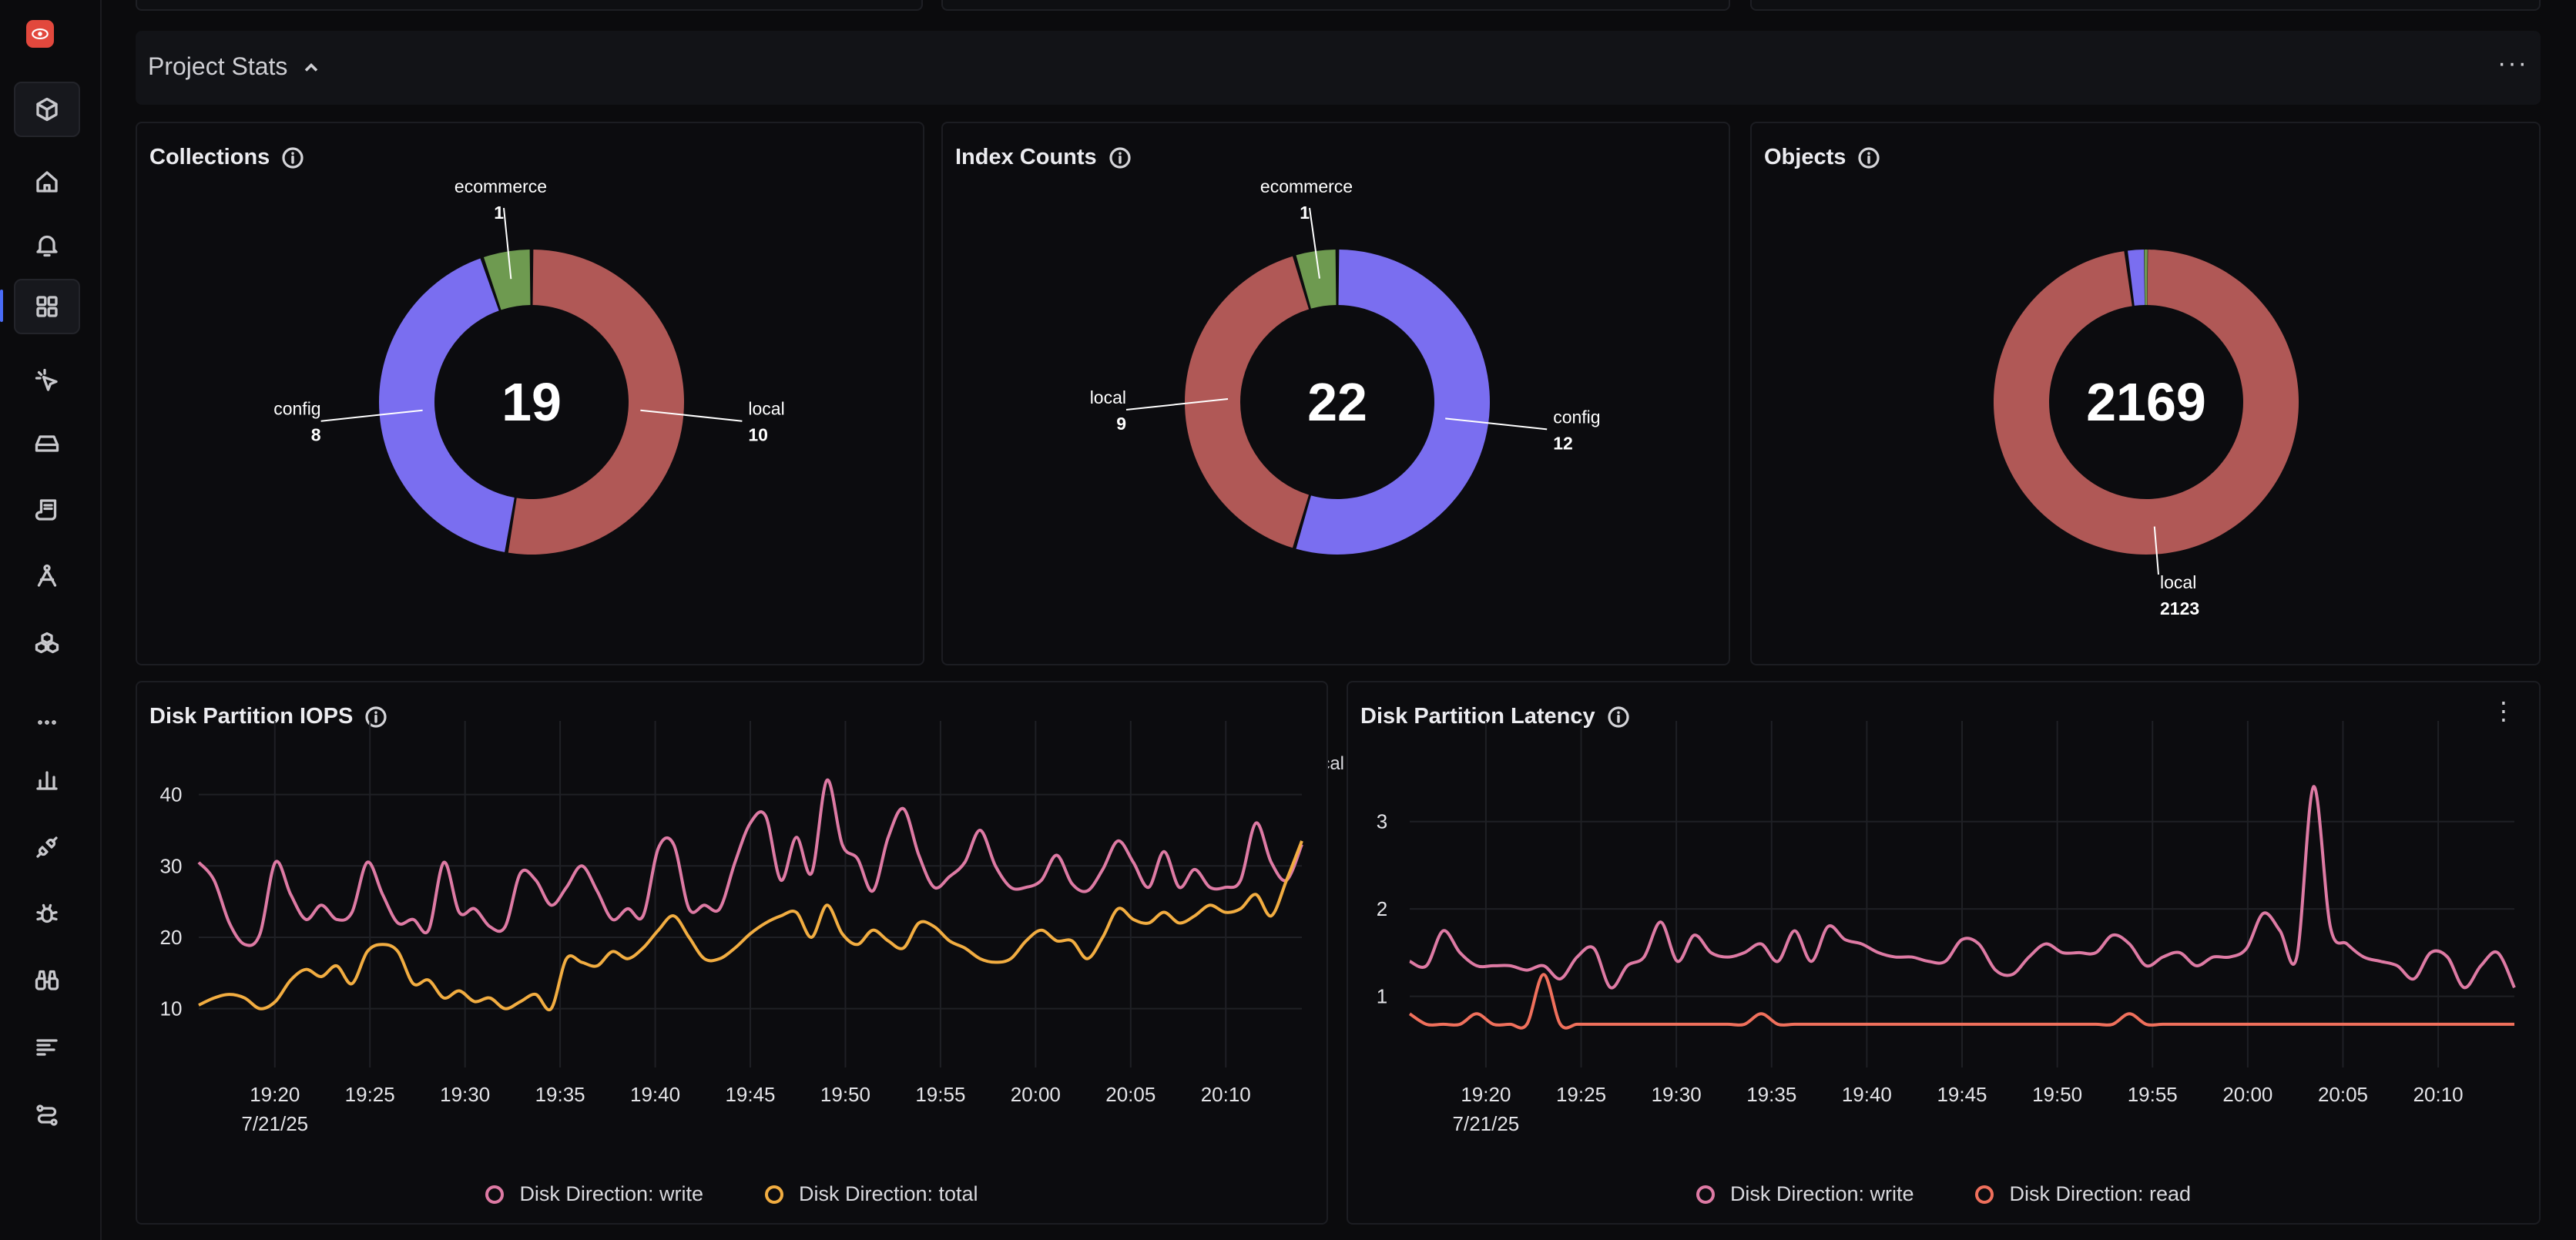 The height and width of the screenshot is (1240, 2576). Describe the element at coordinates (47, 380) in the screenshot. I see `nav-explore` at that location.